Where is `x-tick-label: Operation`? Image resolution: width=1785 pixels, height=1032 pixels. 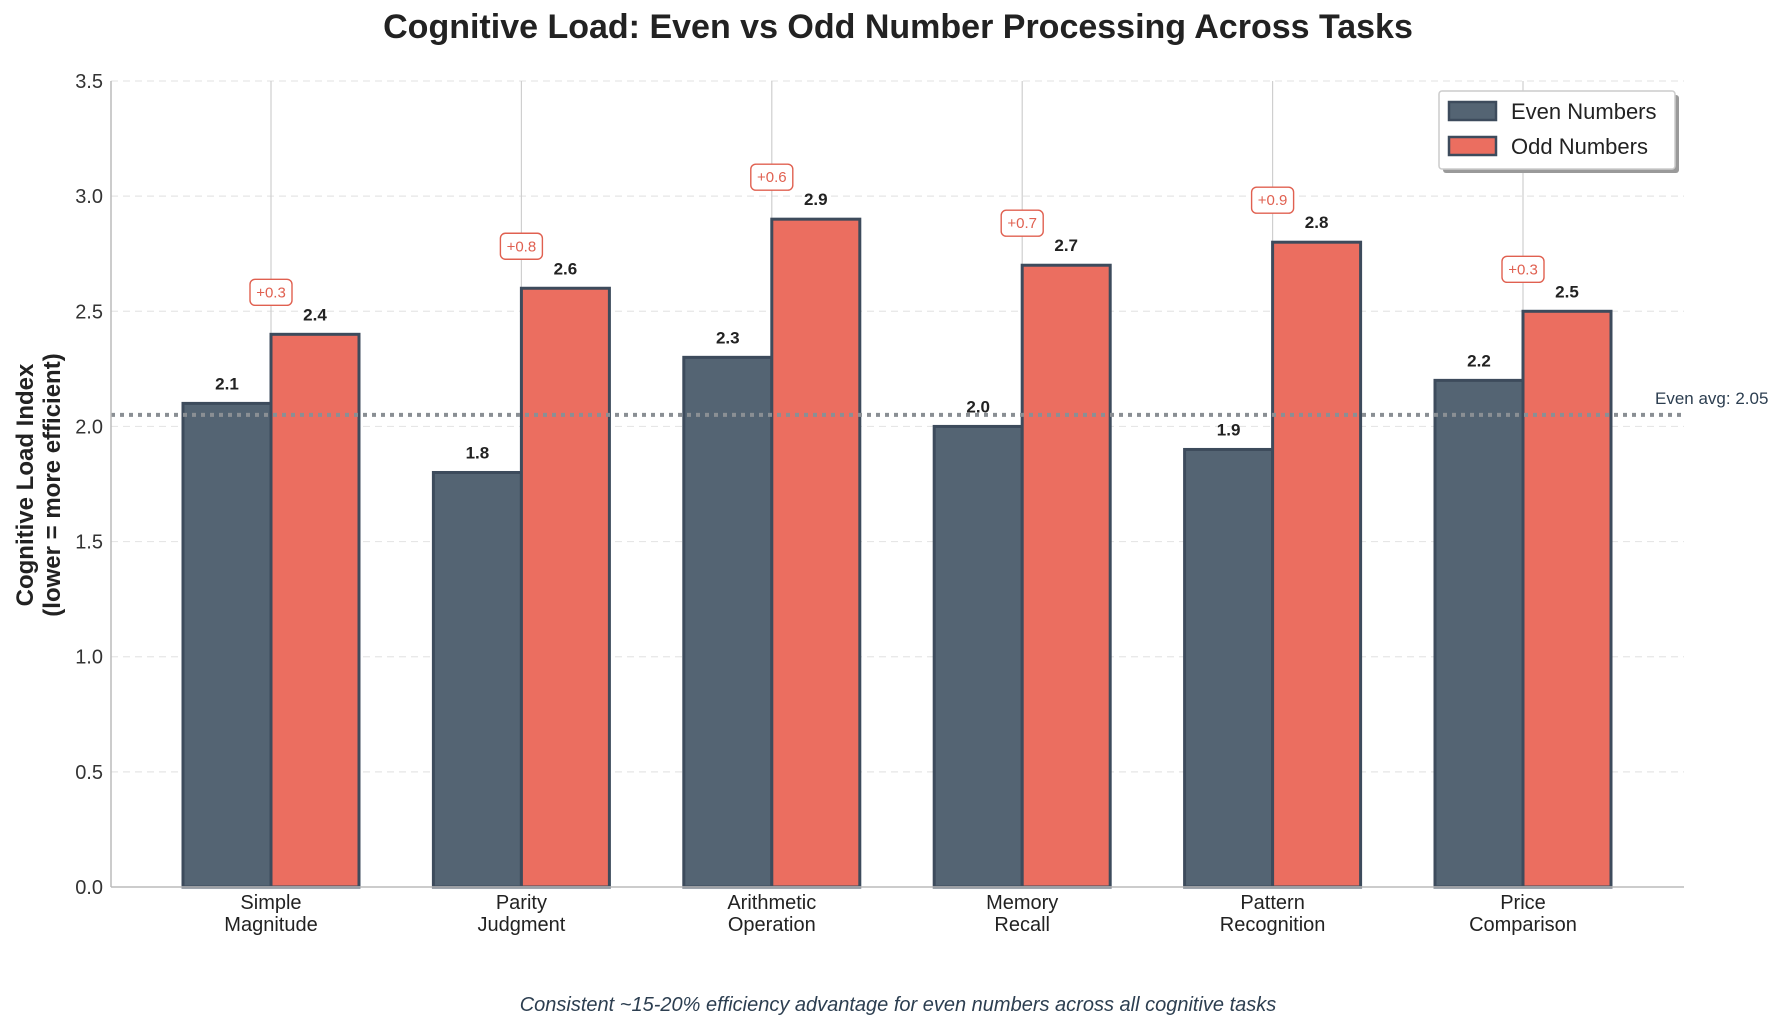 x-tick-label: Operation is located at coordinates (772, 925).